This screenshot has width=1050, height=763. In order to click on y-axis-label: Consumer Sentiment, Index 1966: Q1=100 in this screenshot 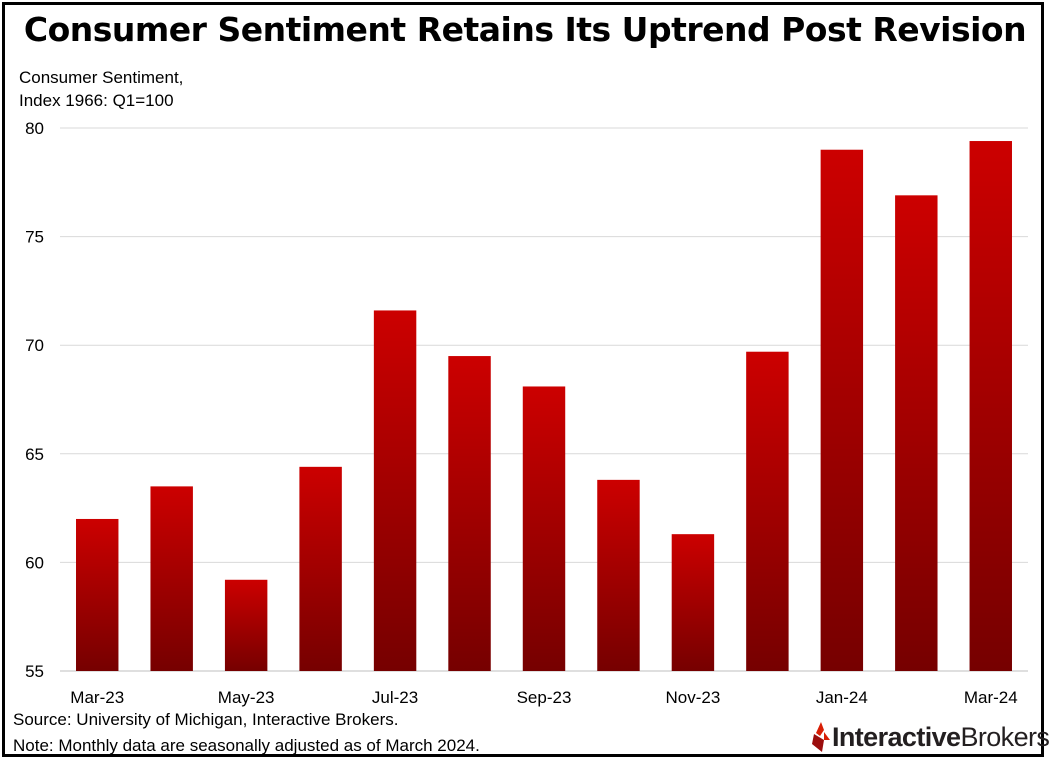, I will do `click(101, 89)`.